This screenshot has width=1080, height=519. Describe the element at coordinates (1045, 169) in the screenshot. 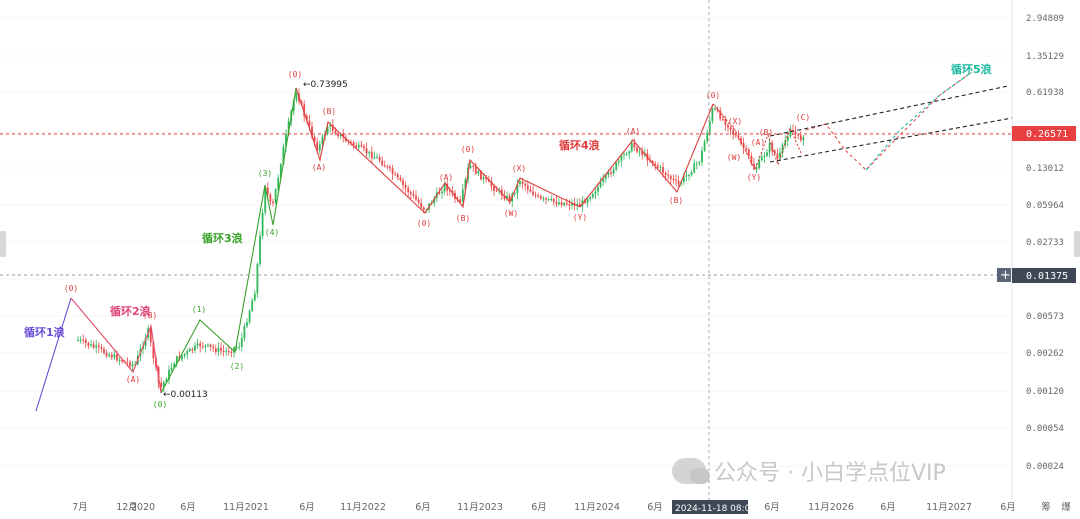

I see `y-tick-label: 0.13012` at that location.